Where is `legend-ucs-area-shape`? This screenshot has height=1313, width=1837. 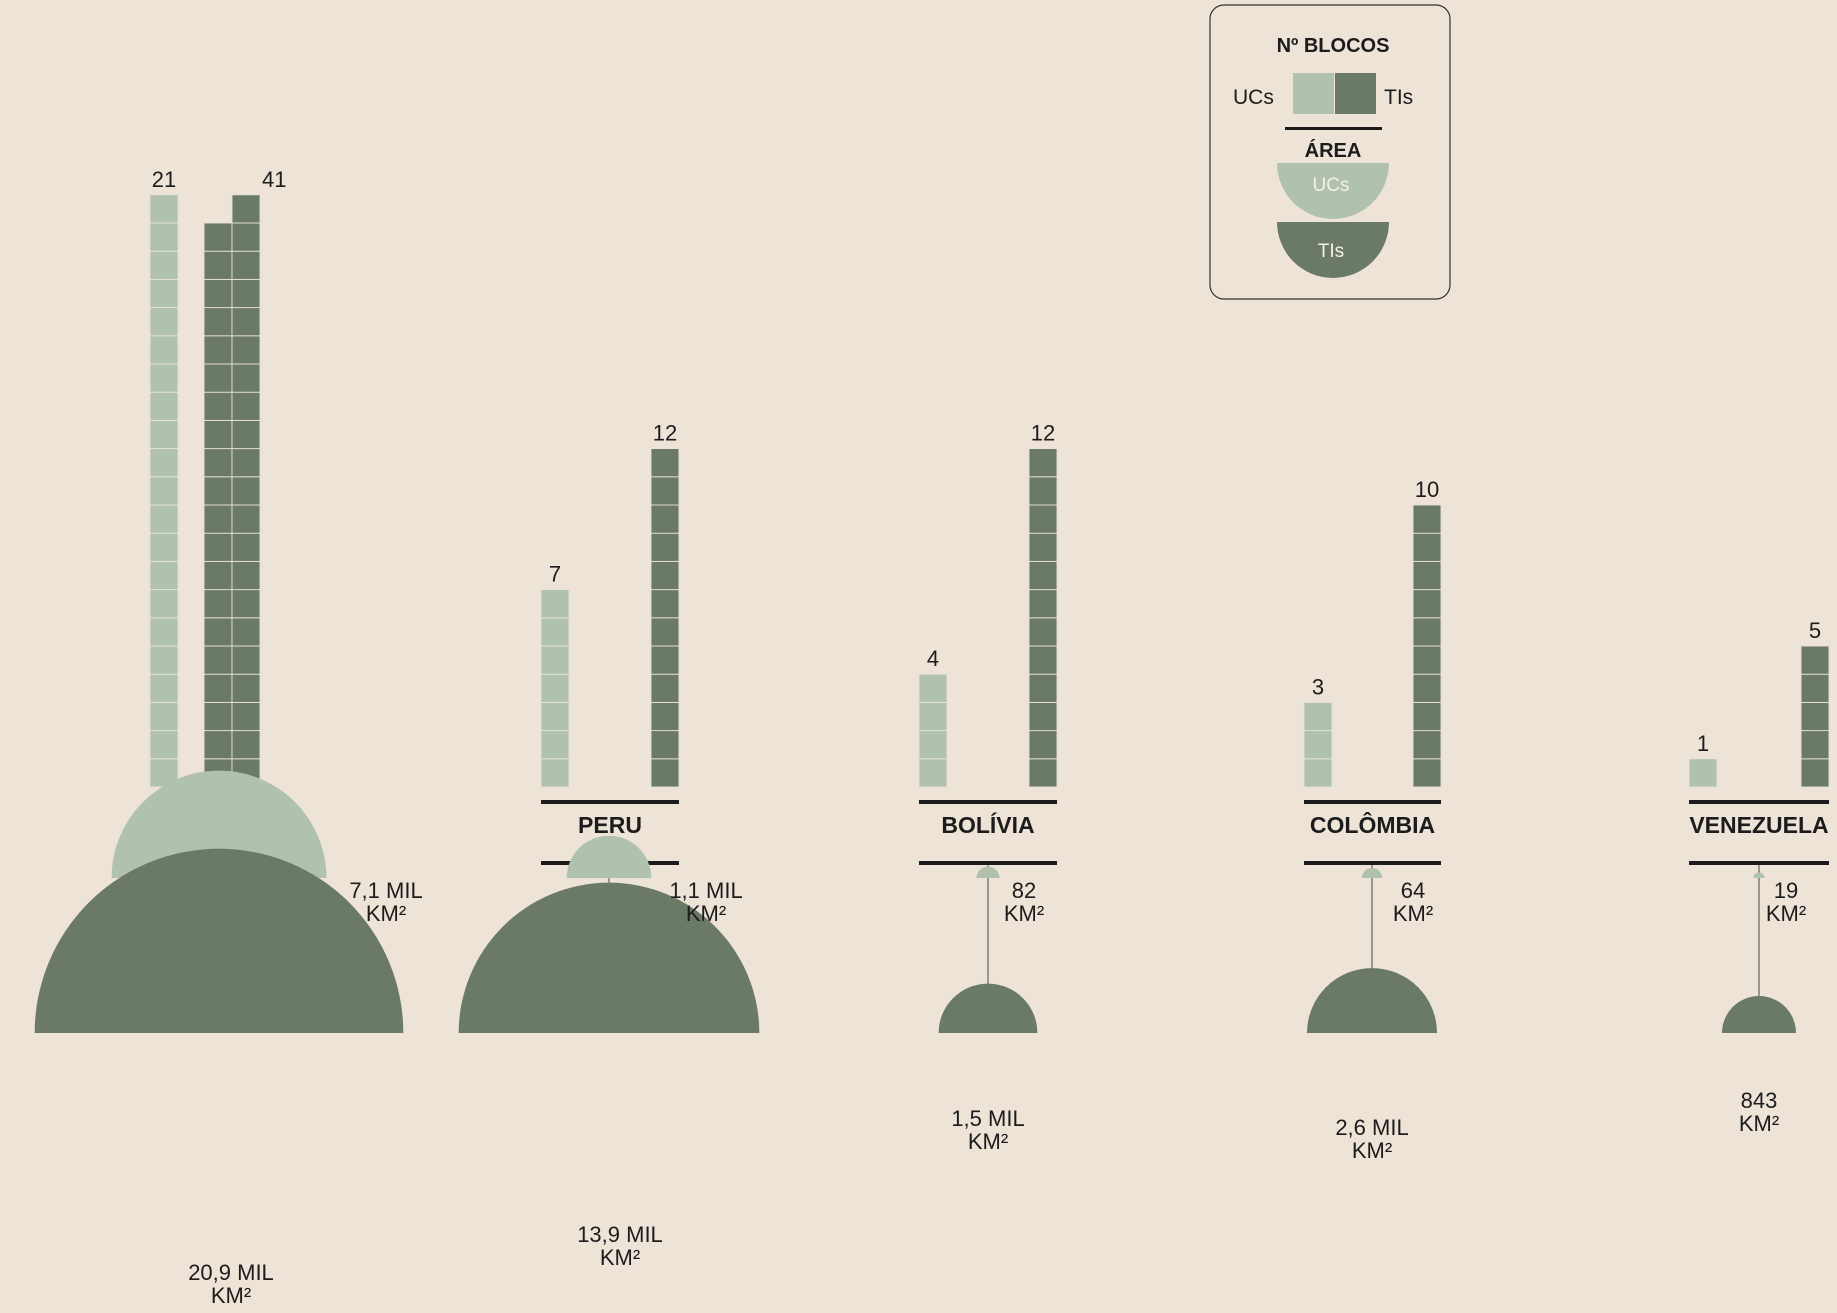 legend-ucs-area-shape is located at coordinates (1333, 191).